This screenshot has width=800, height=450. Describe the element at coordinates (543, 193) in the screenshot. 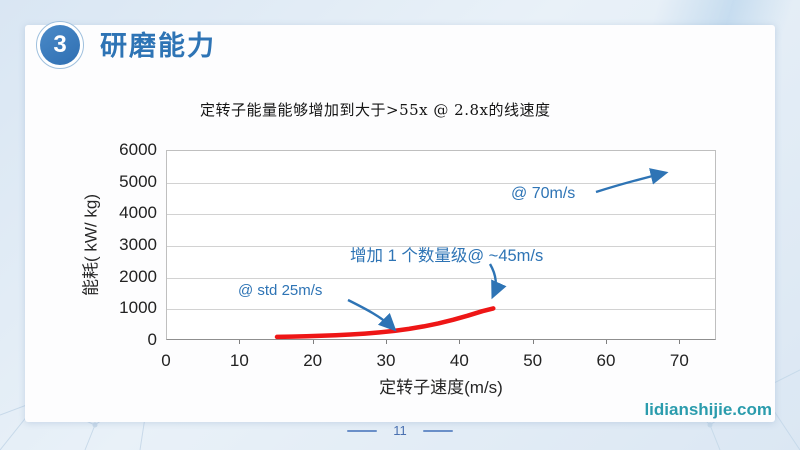

I see `annotation-70ms: @ 70m/s` at that location.